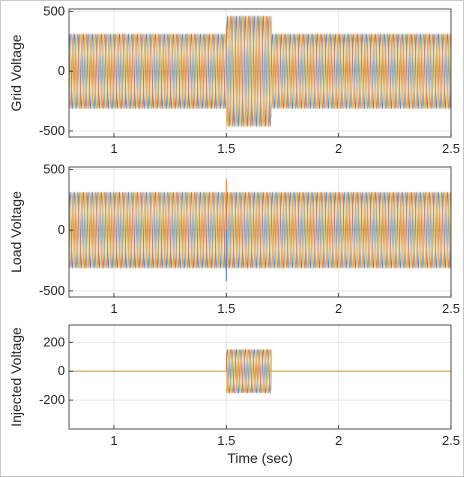  I want to click on y-tick-label: -200, so click(52, 399).